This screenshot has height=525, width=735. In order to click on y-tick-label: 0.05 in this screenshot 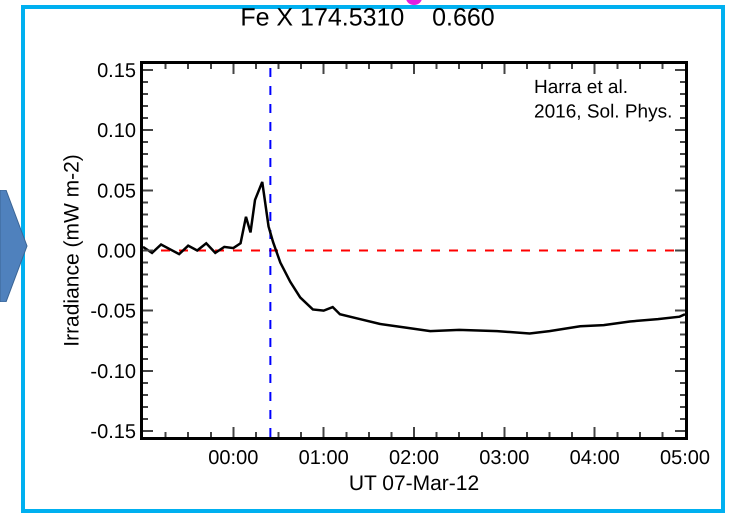, I will do `click(116, 191)`.